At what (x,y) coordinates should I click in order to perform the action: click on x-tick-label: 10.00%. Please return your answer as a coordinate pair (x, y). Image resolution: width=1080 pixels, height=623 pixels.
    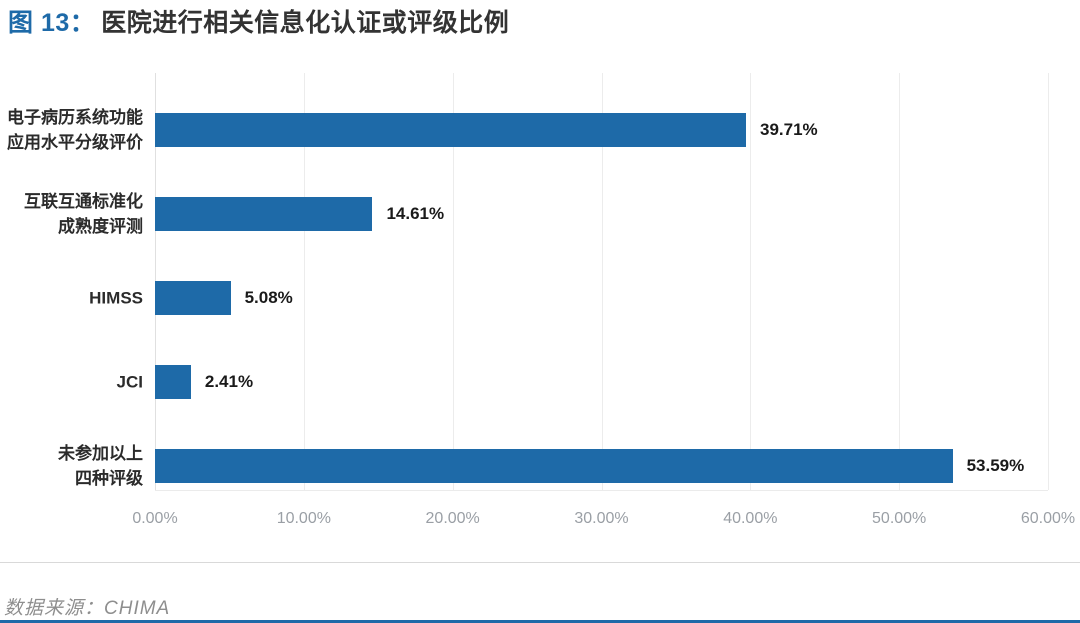
    Looking at the image, I should click on (303, 518).